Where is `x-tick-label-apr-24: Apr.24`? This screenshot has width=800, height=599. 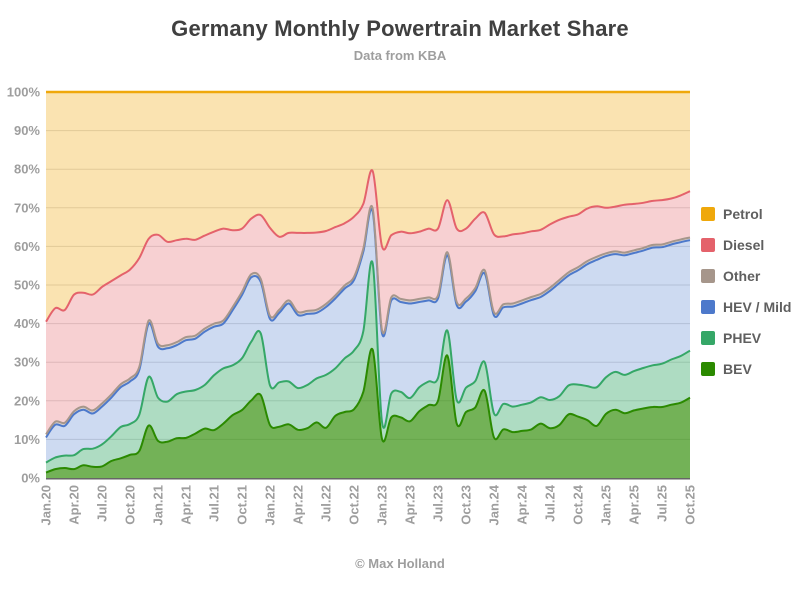
x-tick-label-apr-24: Apr.24 is located at coordinates (522, 504).